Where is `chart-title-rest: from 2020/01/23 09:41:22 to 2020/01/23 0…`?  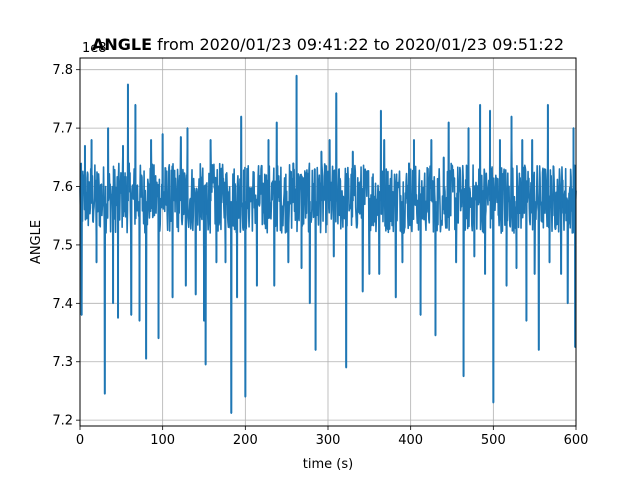 chart-title-rest: from 2020/01/23 09:41:22 to 2020/01/23 0… is located at coordinates (358, 44).